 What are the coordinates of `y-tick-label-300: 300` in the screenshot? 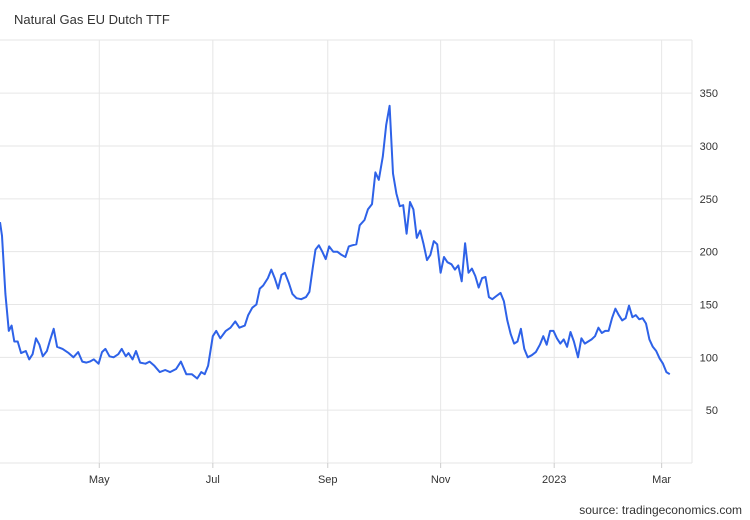 It's located at (709, 147).